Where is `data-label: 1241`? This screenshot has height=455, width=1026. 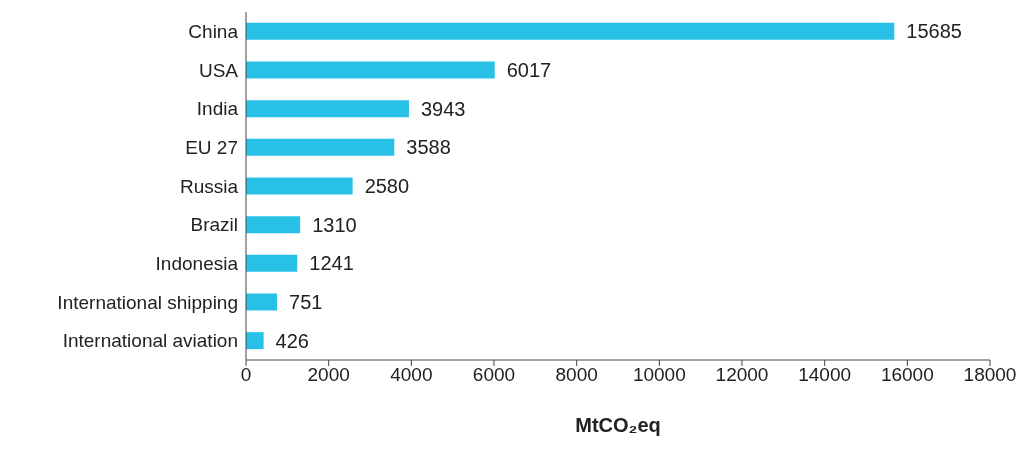
data-label: 1241 is located at coordinates (331, 263).